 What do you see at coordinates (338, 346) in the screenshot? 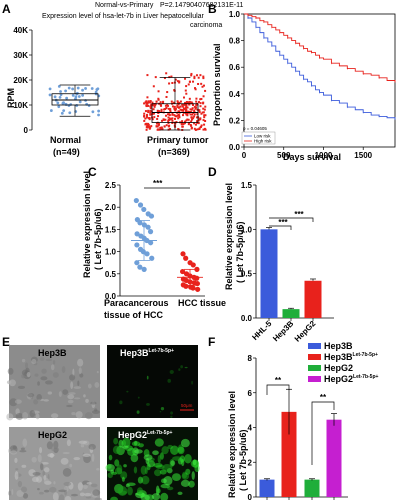
I see `panel-f-legend-label: Hep3B` at bounding box center [338, 346].